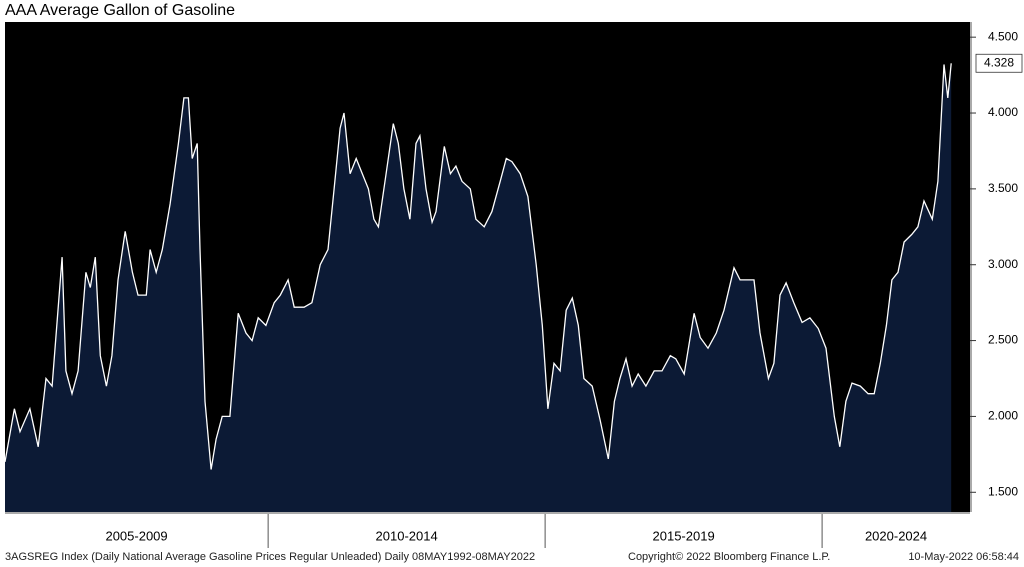  I want to click on footer-timestamp: 10-May-2022 06:58:44, so click(963, 557).